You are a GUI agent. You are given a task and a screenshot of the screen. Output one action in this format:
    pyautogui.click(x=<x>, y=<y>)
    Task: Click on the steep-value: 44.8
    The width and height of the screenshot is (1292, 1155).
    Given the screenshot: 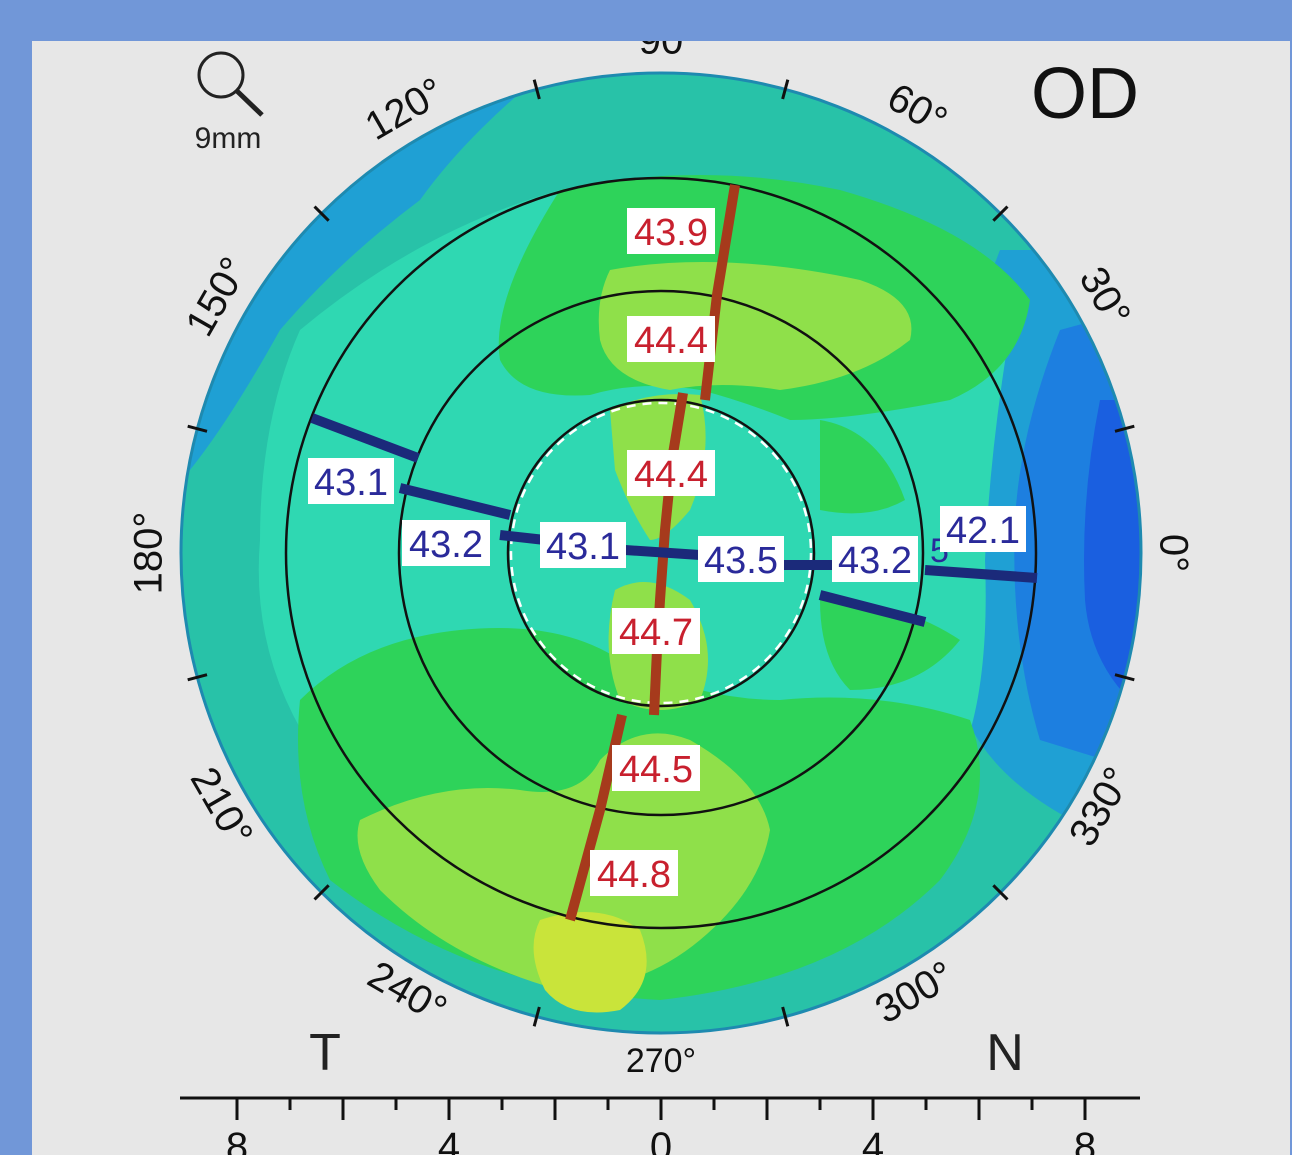 What is the action you would take?
    pyautogui.click(x=634, y=875)
    